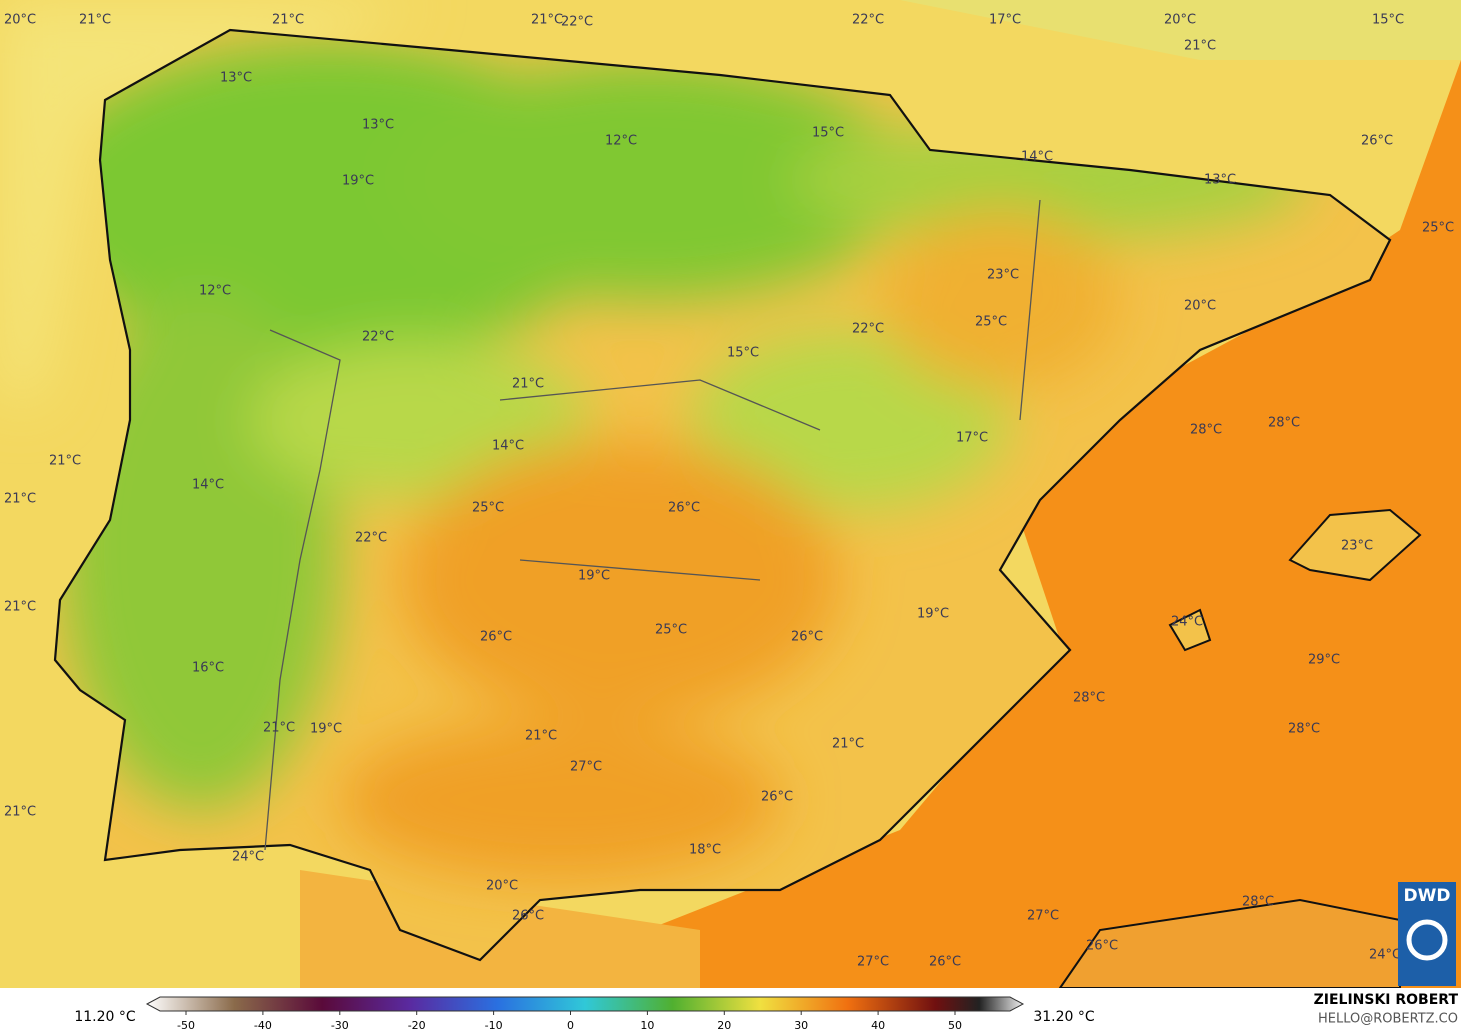  I want to click on tick-label: 10, so click(647, 1025).